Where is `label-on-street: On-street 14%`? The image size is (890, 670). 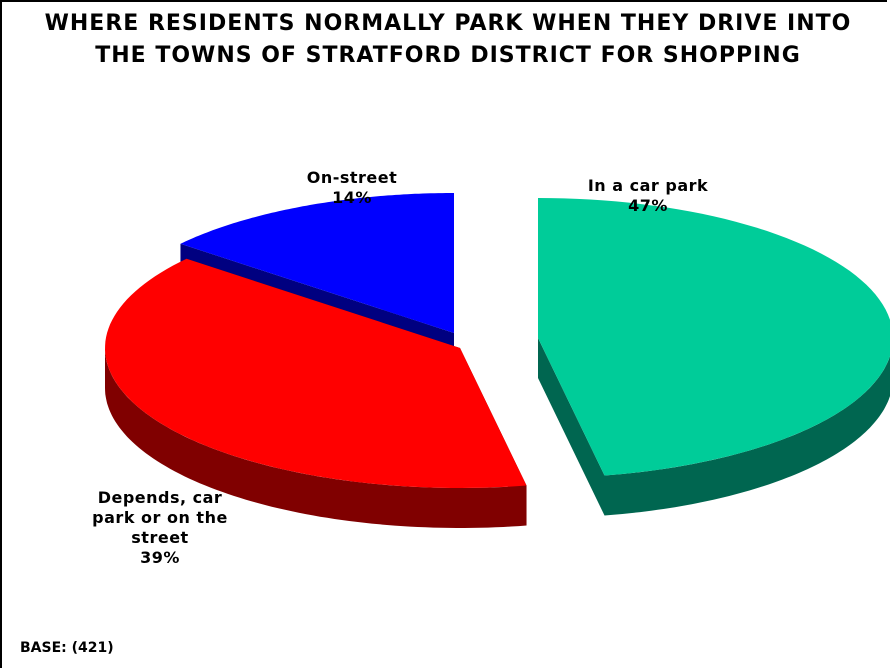 label-on-street: On-street 14% is located at coordinates (352, 188).